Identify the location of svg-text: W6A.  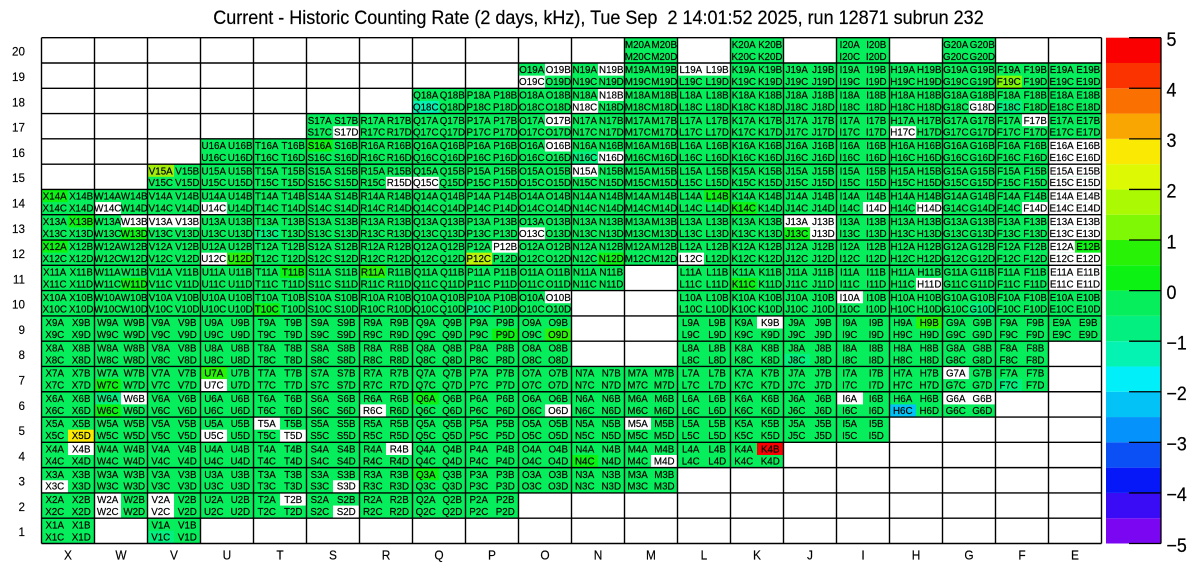
(107, 399).